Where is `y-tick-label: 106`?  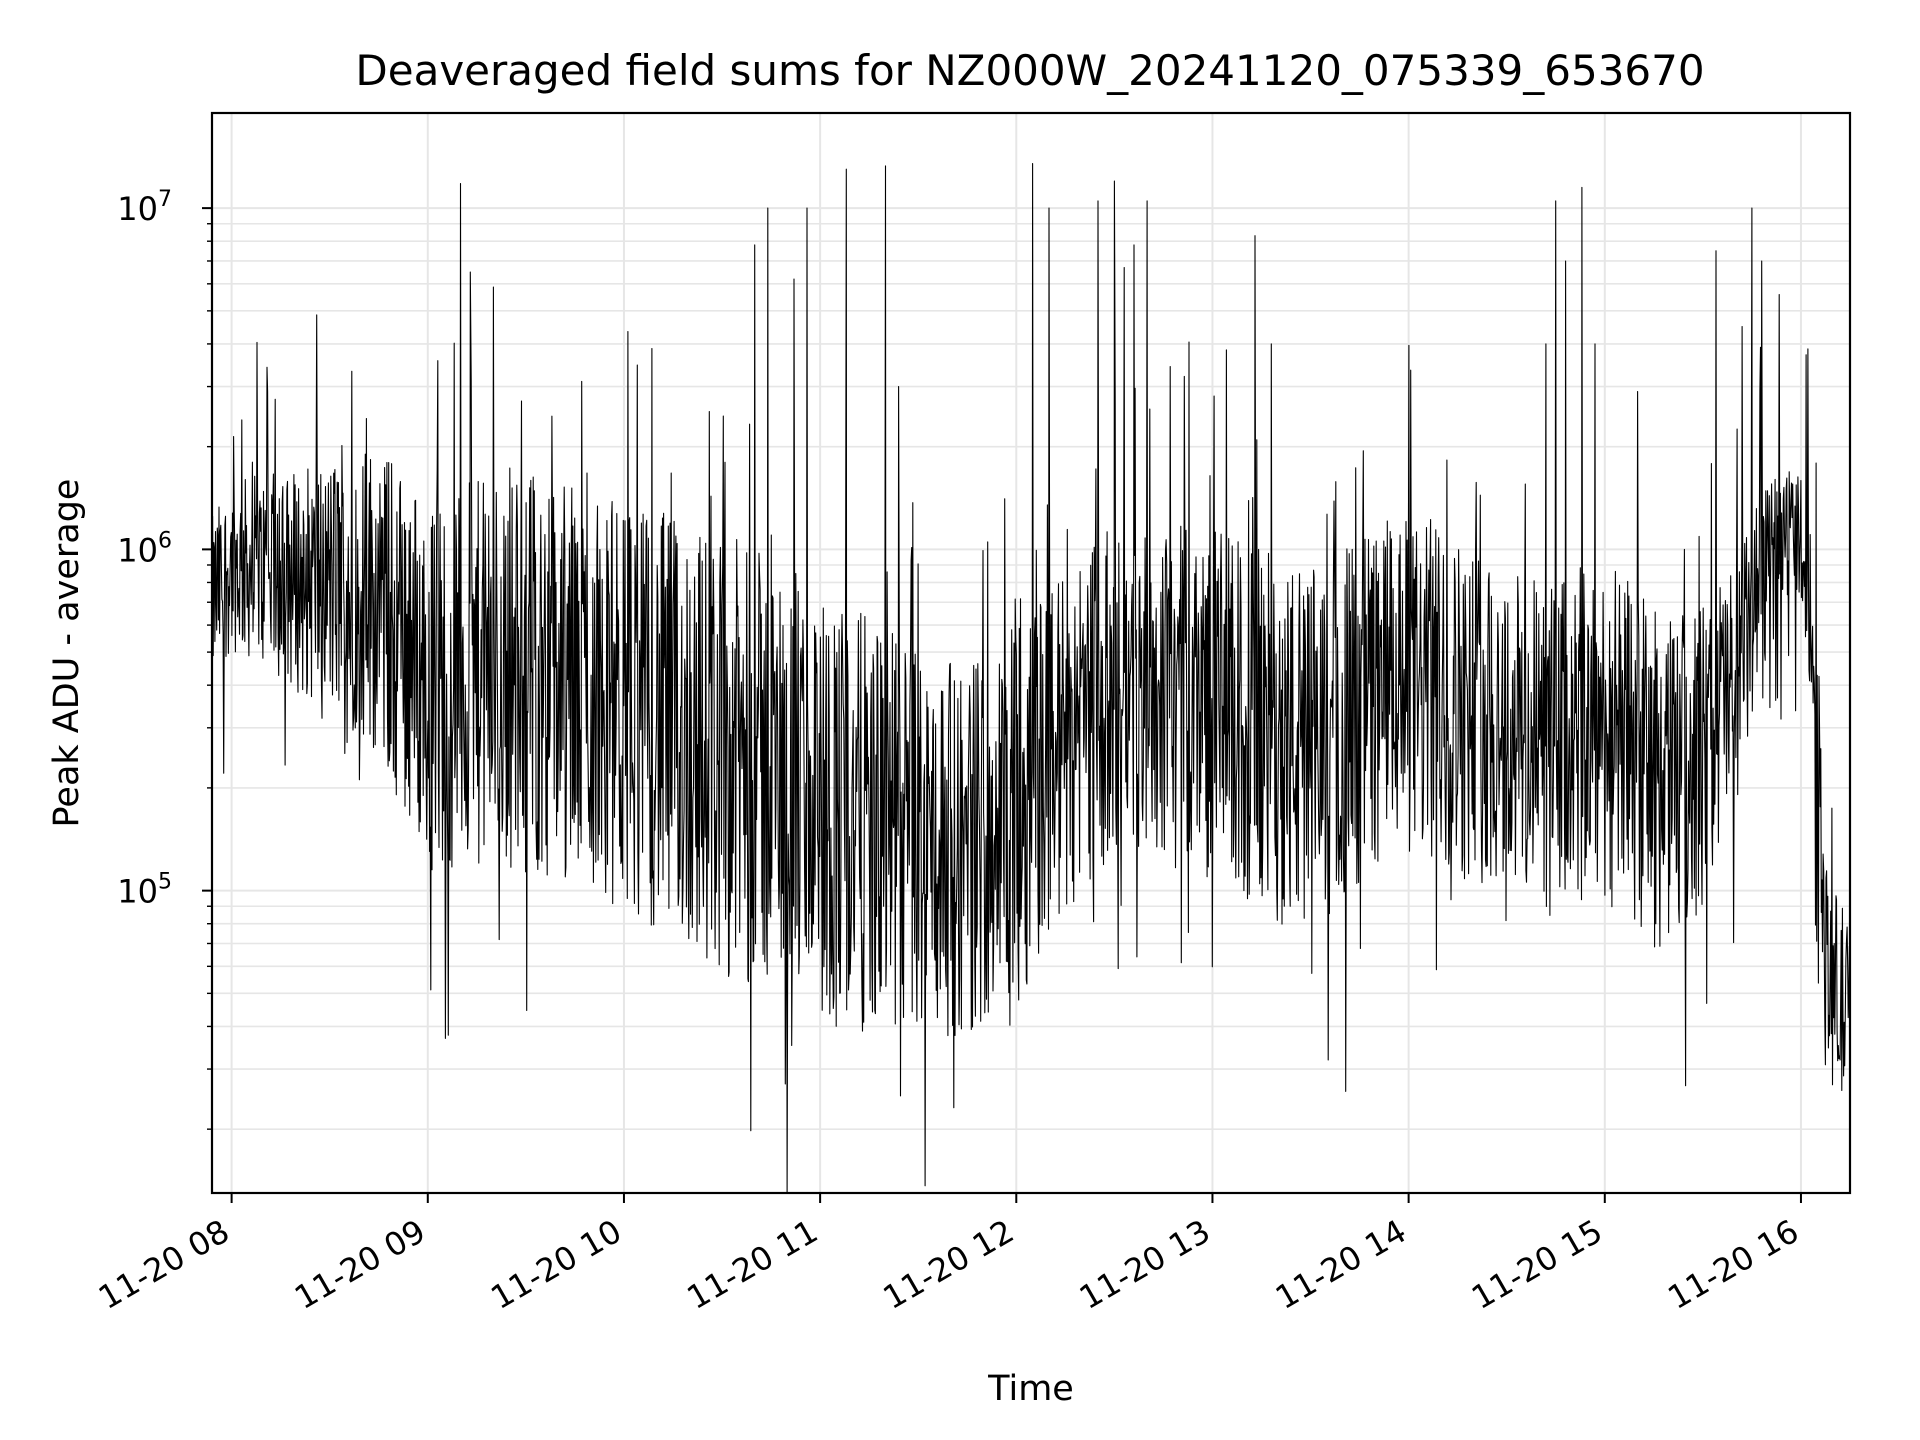 y-tick-label: 106 is located at coordinates (144, 548).